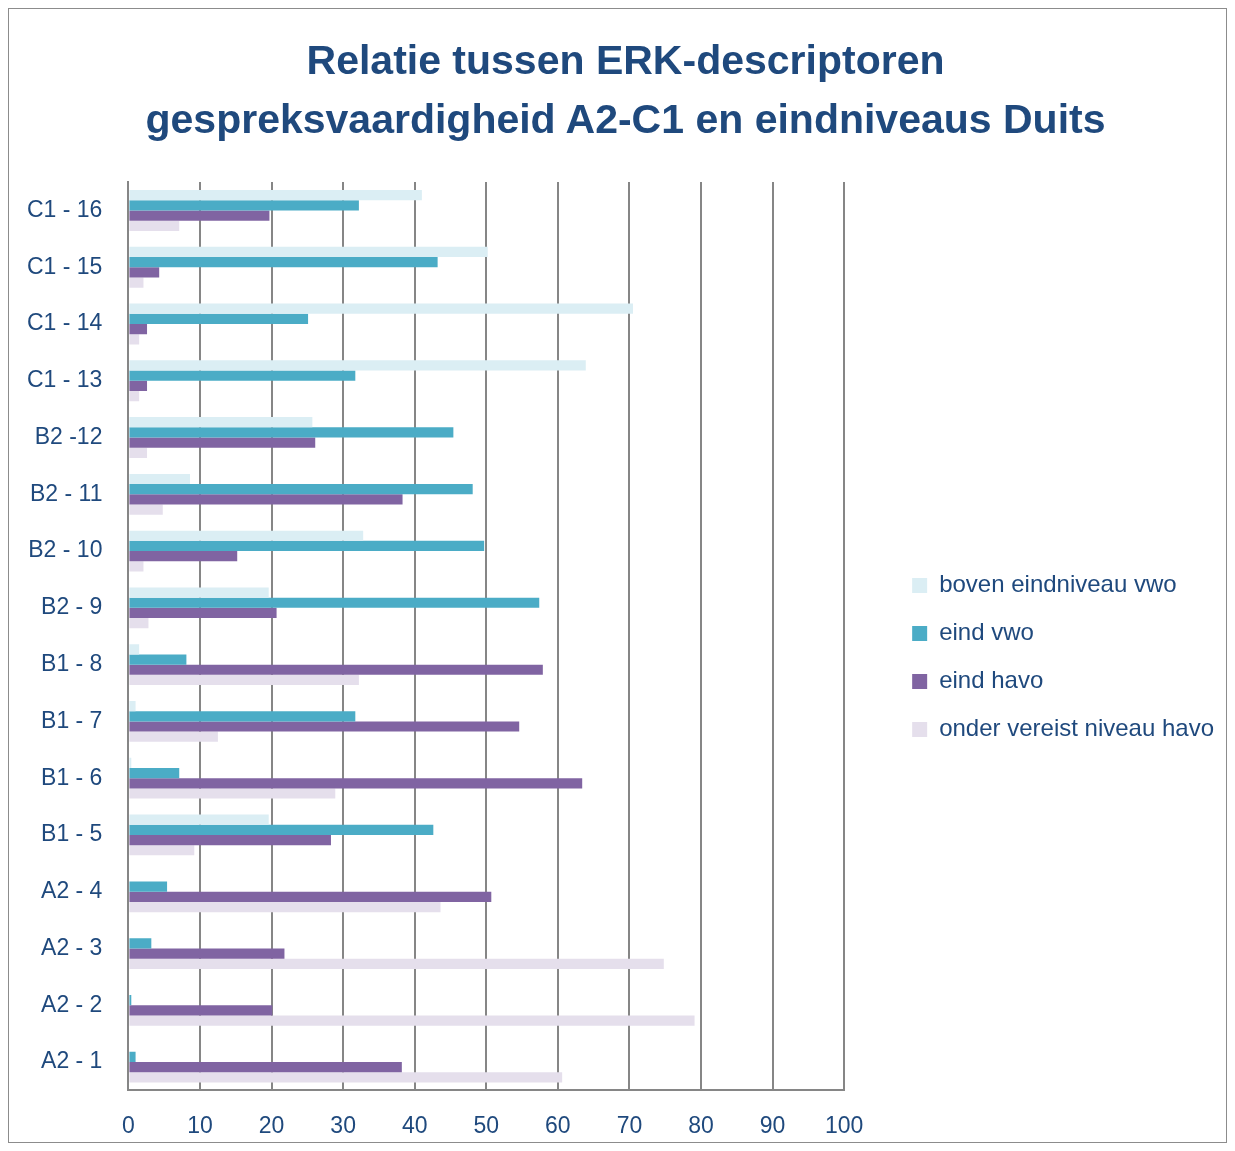 The image size is (1235, 1151). I want to click on y-tick-label: B1 - 8, so click(72, 662).